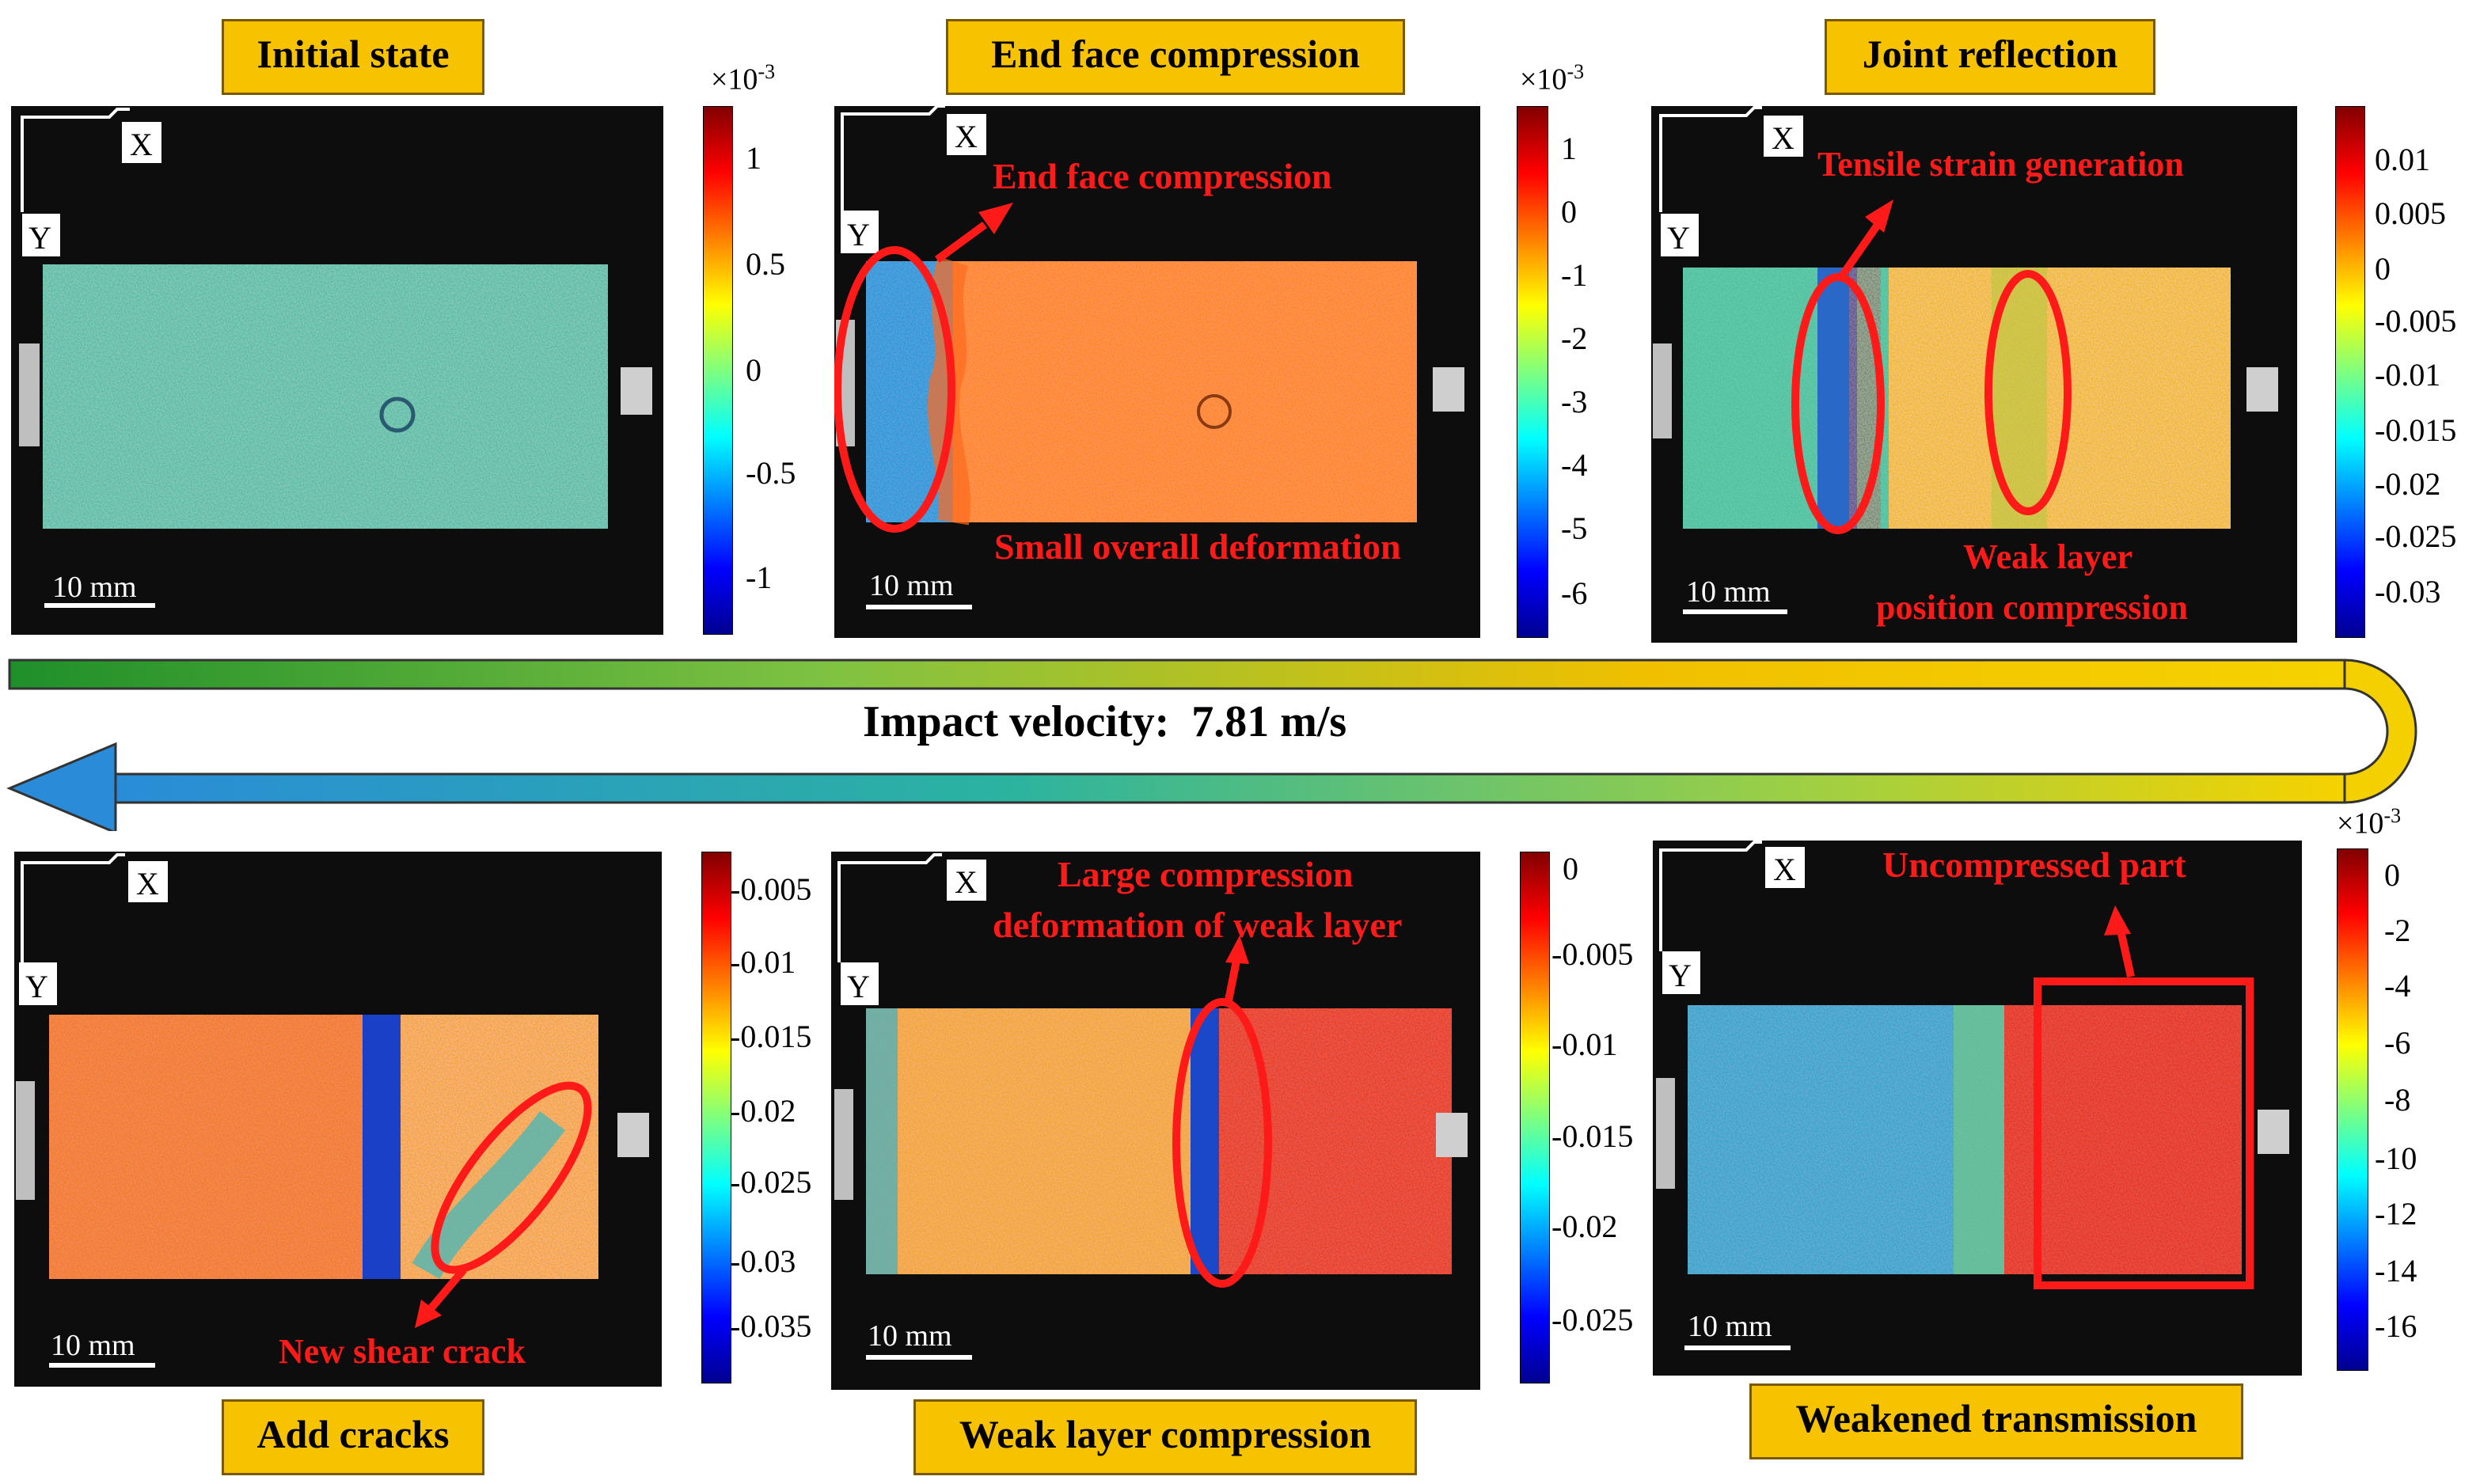  Describe the element at coordinates (1165, 1437) in the screenshot. I see `panel-title-weak-layer-compression: Weak layer compression` at that location.